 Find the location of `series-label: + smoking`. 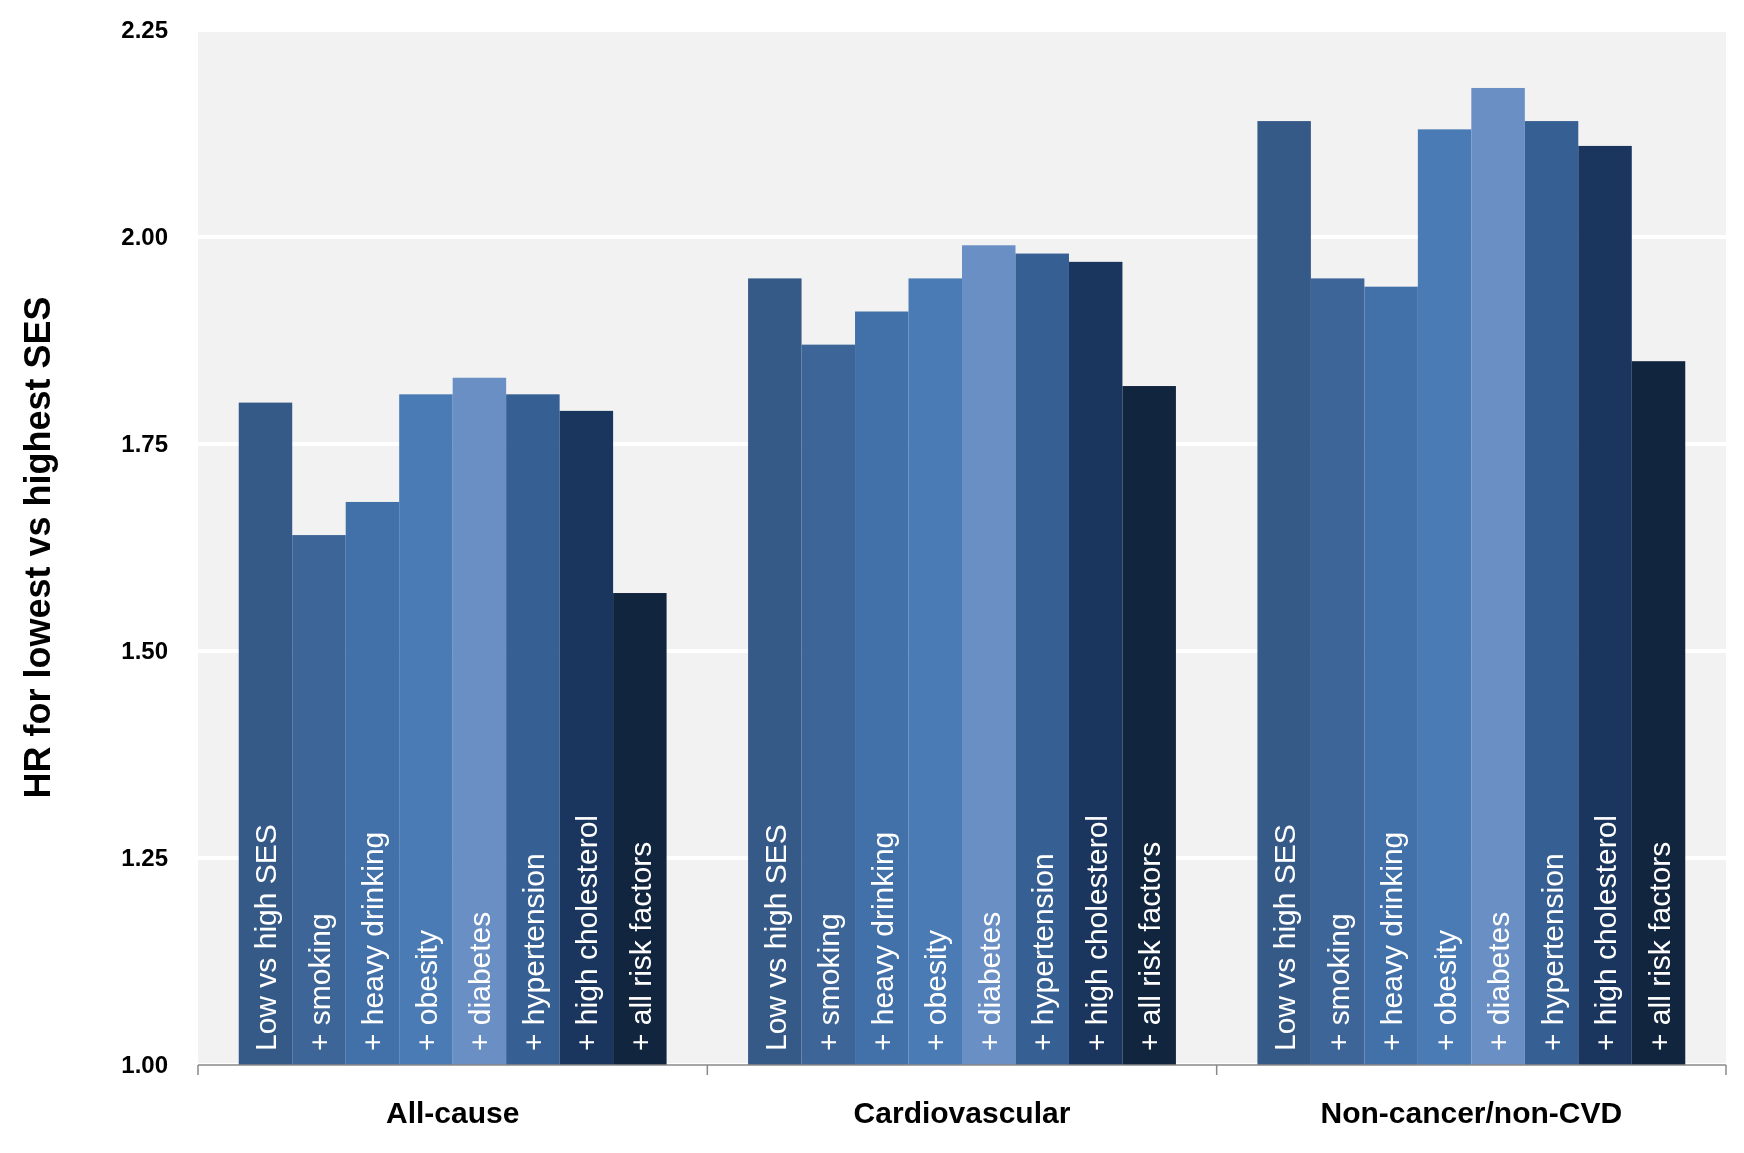

series-label: + smoking is located at coordinates (1338, 982).